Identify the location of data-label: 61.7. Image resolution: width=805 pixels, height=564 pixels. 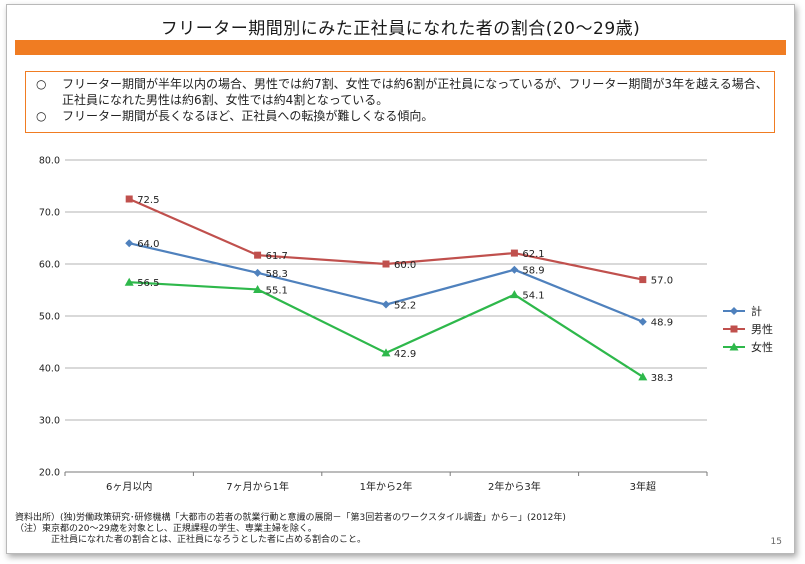
(277, 256).